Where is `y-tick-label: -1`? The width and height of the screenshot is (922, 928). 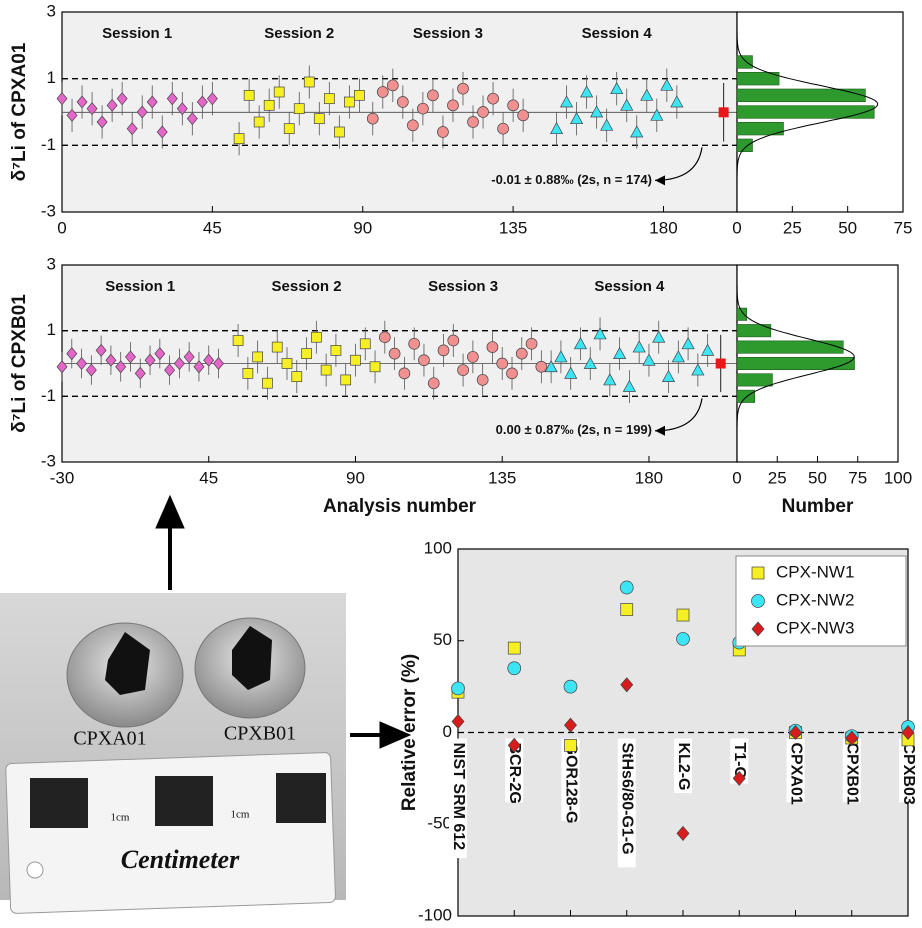 y-tick-label: -1 is located at coordinates (48, 395).